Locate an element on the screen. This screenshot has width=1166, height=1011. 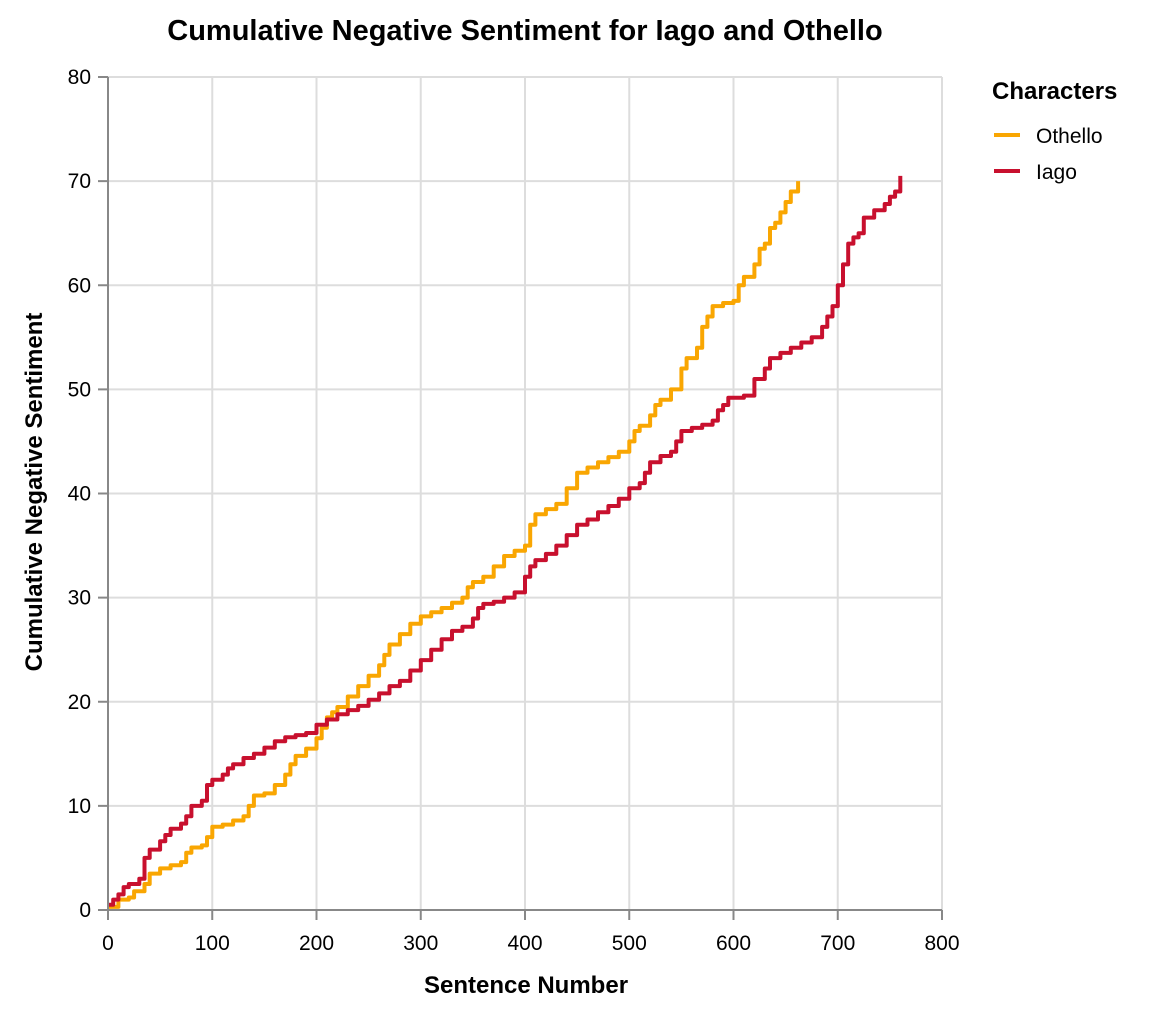
y-tick-label: 80 is located at coordinates (79, 77).